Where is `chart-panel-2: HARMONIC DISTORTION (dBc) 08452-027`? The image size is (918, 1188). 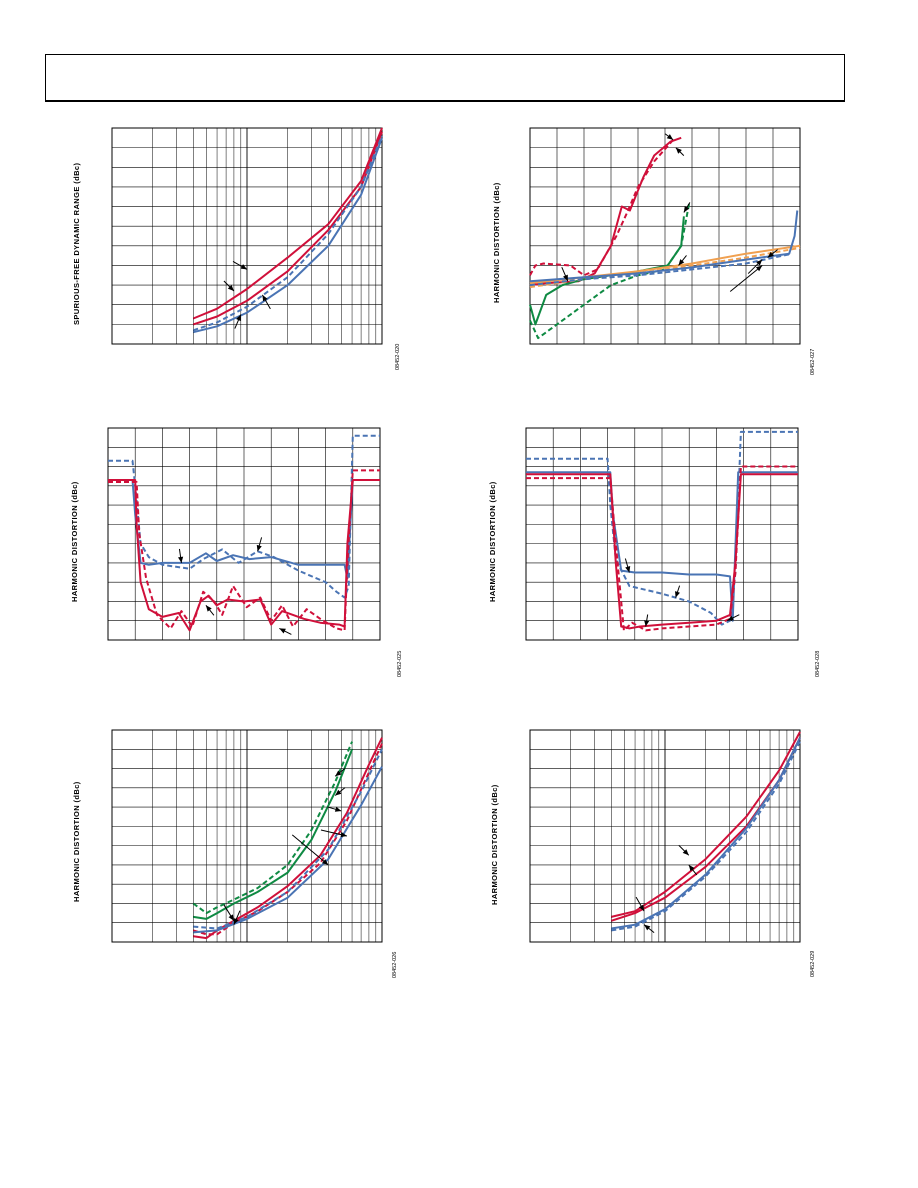 chart-panel-2: HARMONIC DISTORTION (dBc) 08452-027 is located at coordinates (688, 250).